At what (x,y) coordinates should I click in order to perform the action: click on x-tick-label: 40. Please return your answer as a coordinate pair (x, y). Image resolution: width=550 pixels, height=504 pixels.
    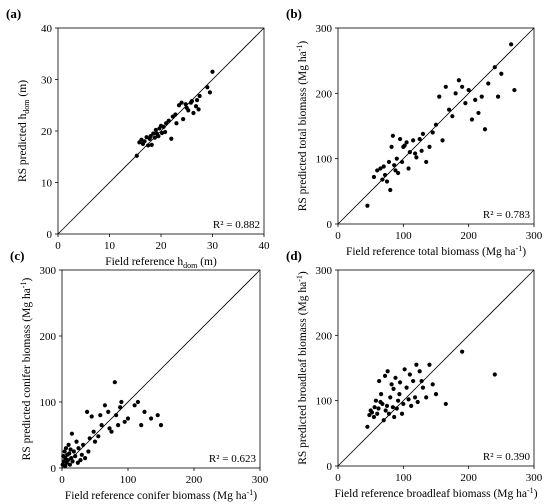
    Looking at the image, I should click on (265, 246).